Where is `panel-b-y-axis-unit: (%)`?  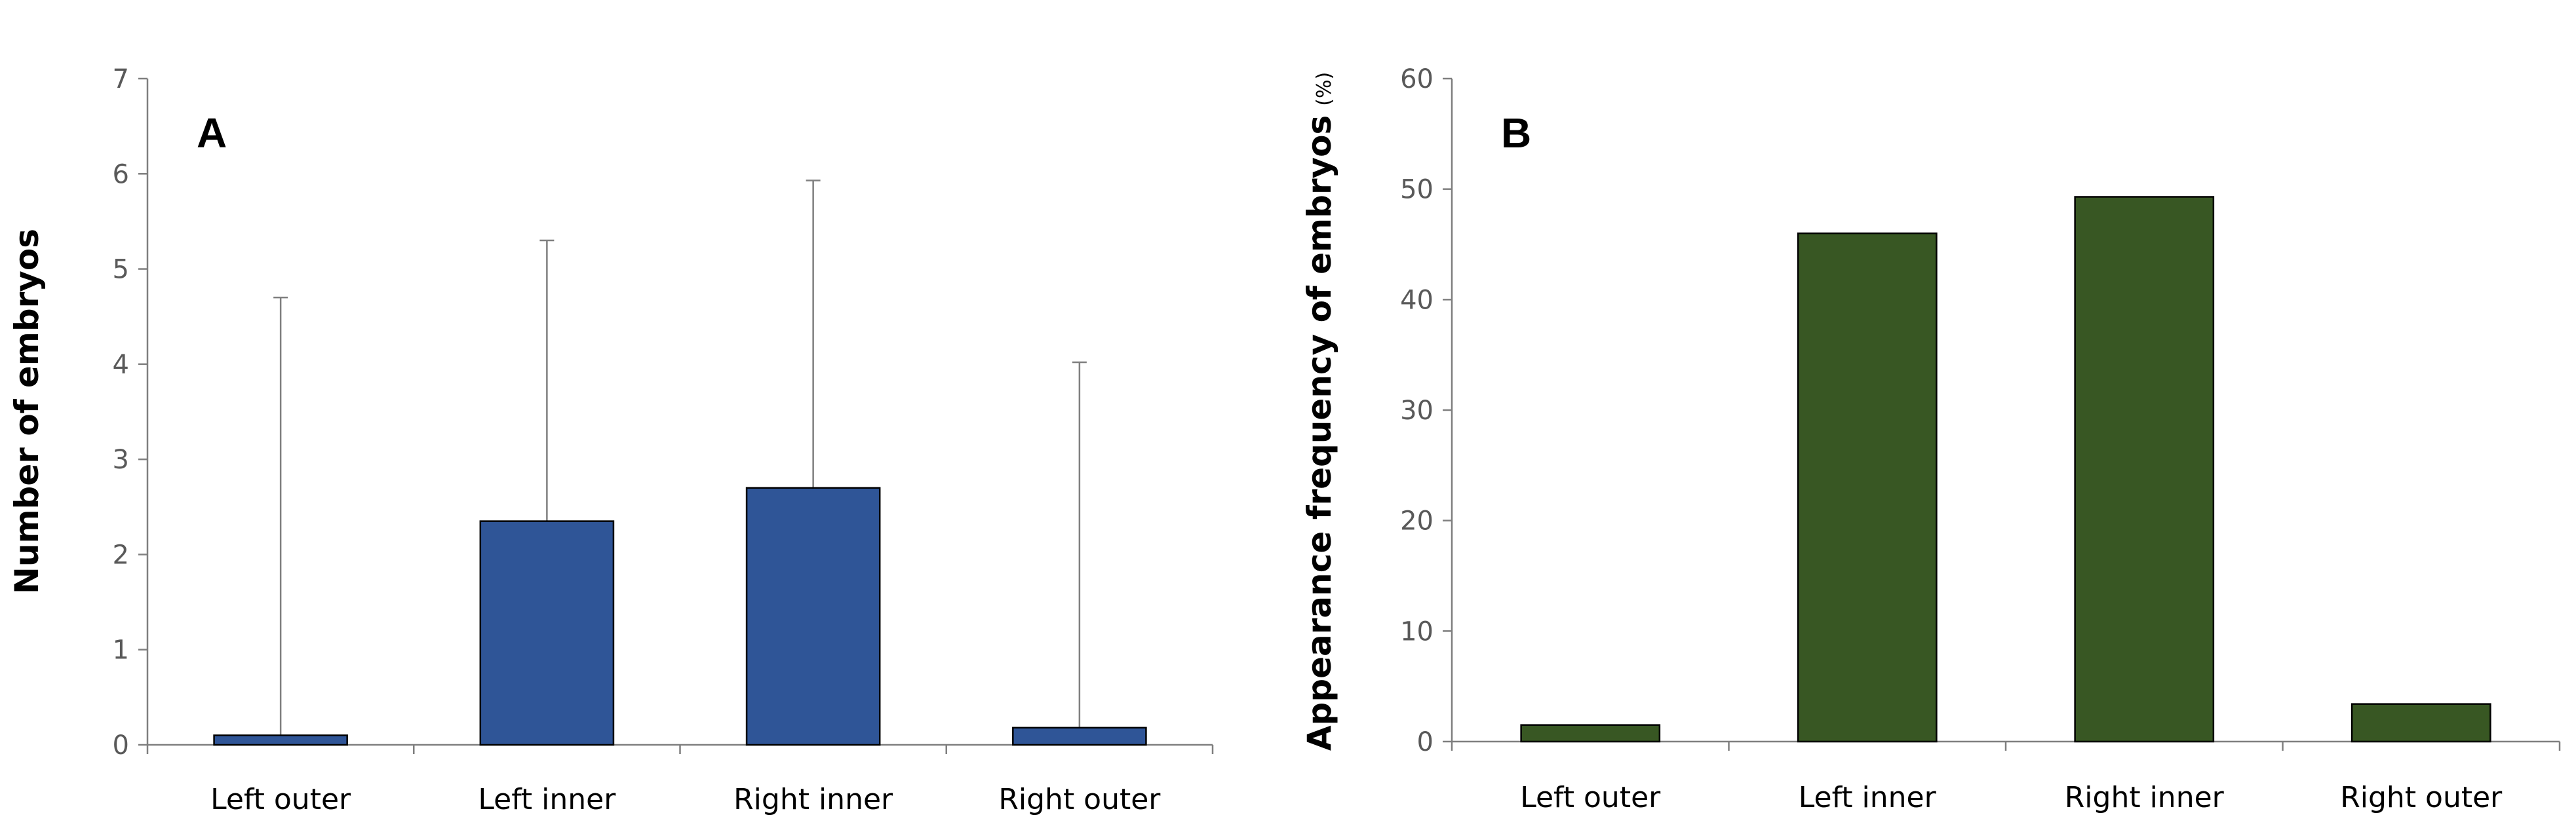 panel-b-y-axis-unit: (%) is located at coordinates (1324, 89).